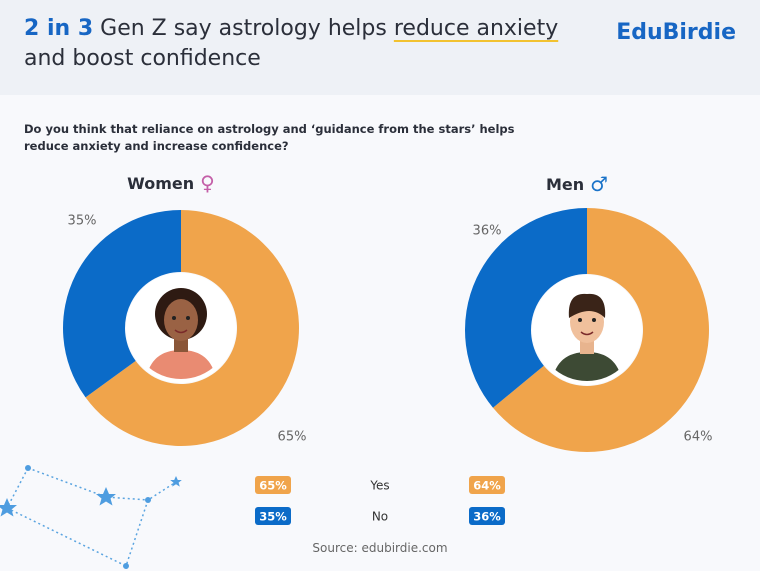 This screenshot has height=571, width=760. Describe the element at coordinates (379, 486) in the screenshot. I see `legend-category: Yes` at that location.